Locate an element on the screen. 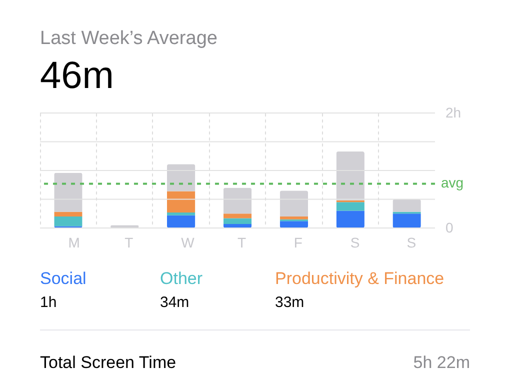  text: Total Screen Time is located at coordinates (108, 362).